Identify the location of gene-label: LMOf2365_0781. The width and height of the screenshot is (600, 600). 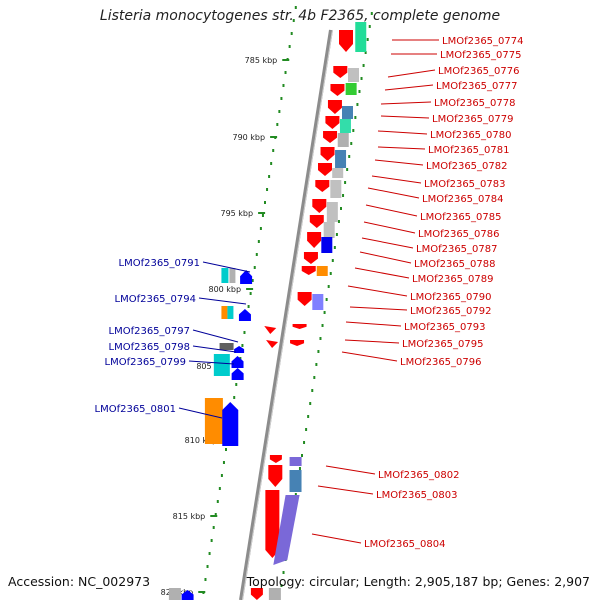
(469, 150).